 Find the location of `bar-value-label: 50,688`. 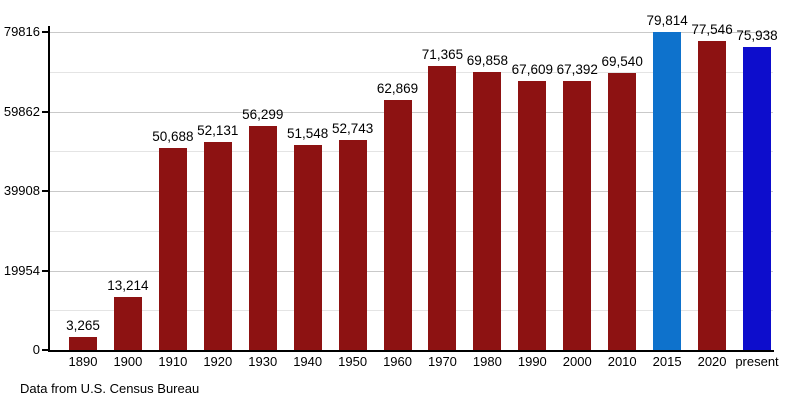

bar-value-label: 50,688 is located at coordinates (173, 137).